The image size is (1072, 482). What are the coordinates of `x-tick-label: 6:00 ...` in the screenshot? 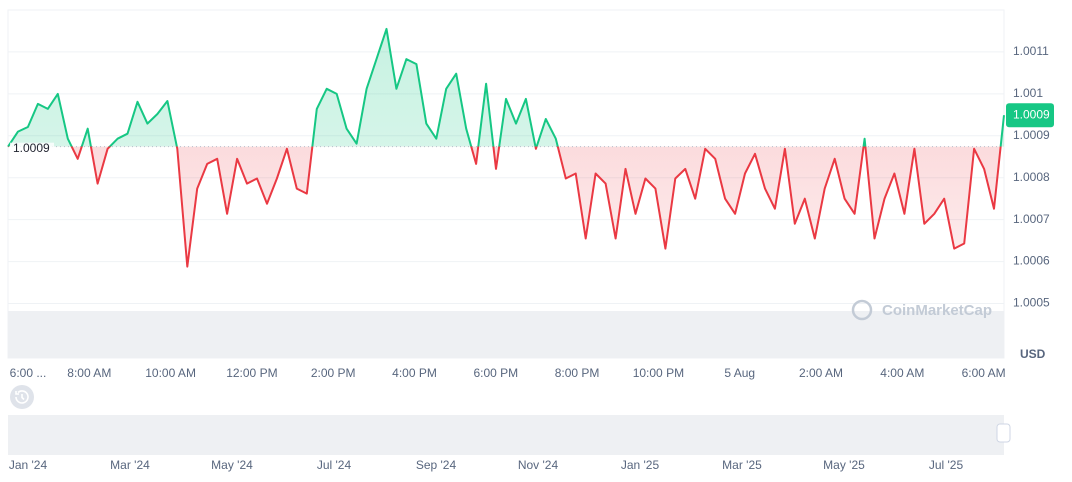 It's located at (28, 373).